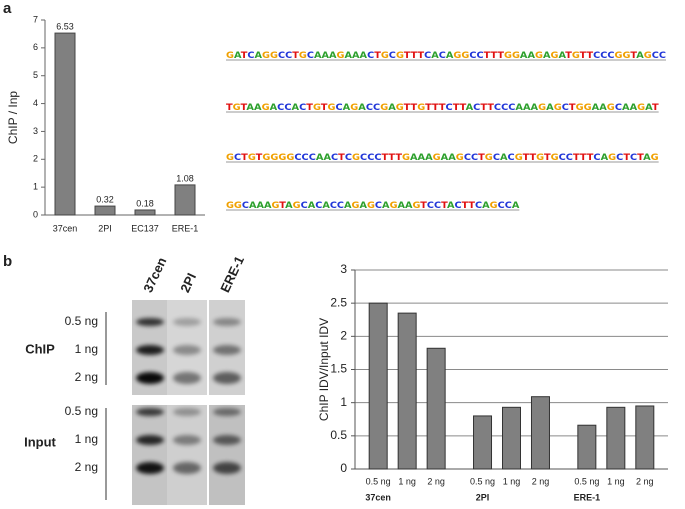 Image resolution: width=685 pixels, height=509 pixels. Describe the element at coordinates (343, 336) in the screenshot. I see `y-tick-label: 2` at that location.